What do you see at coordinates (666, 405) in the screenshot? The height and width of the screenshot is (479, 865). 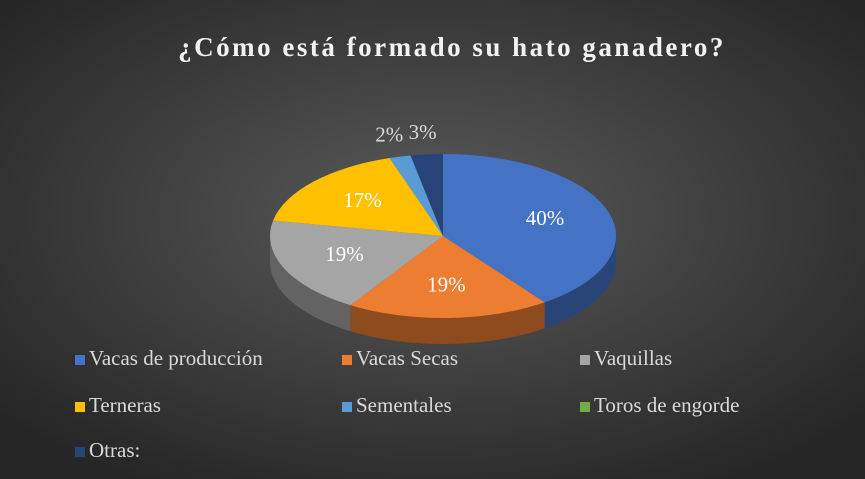 I see `legend-label: Toros de engorde` at bounding box center [666, 405].